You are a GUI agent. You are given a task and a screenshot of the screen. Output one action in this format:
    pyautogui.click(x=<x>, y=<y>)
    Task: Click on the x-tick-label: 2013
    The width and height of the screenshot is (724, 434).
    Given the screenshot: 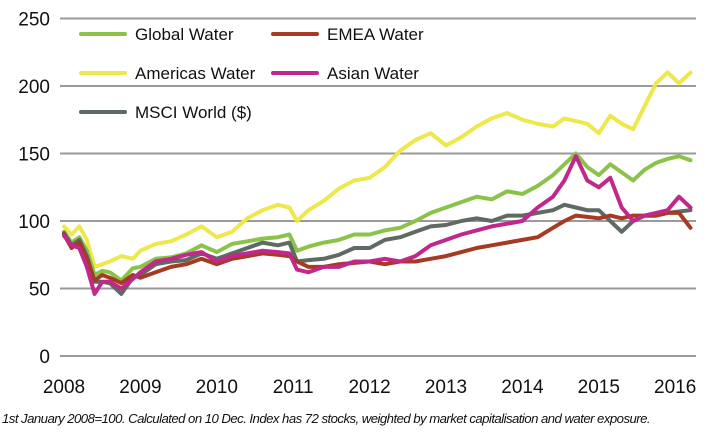 What is the action you would take?
    pyautogui.click(x=446, y=387)
    